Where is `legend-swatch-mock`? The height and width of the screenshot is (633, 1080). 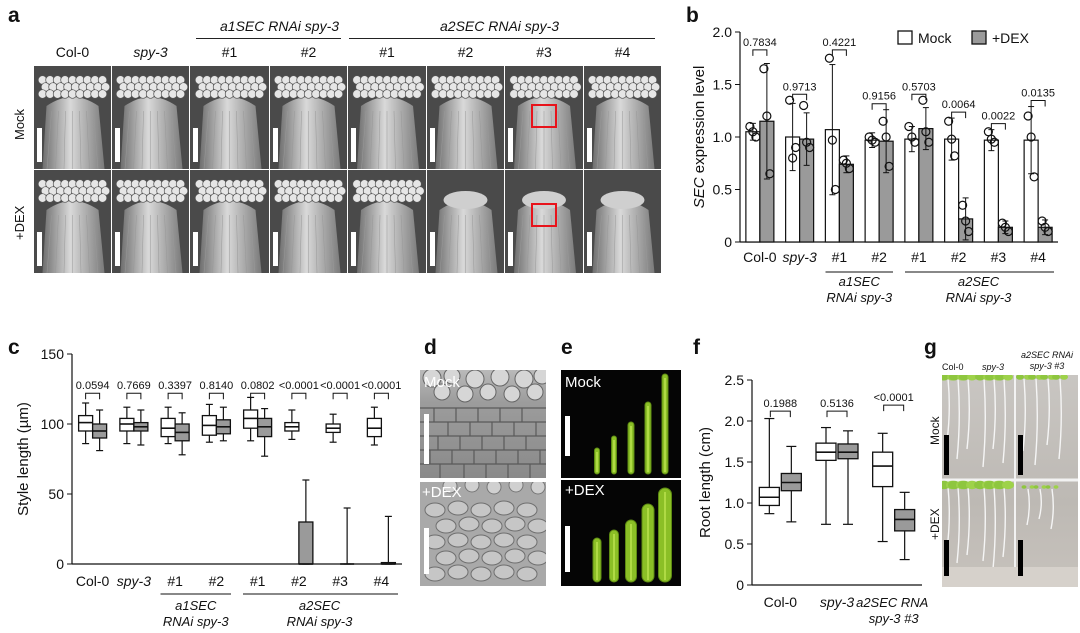
legend-swatch-mock is located at coordinates (905, 37).